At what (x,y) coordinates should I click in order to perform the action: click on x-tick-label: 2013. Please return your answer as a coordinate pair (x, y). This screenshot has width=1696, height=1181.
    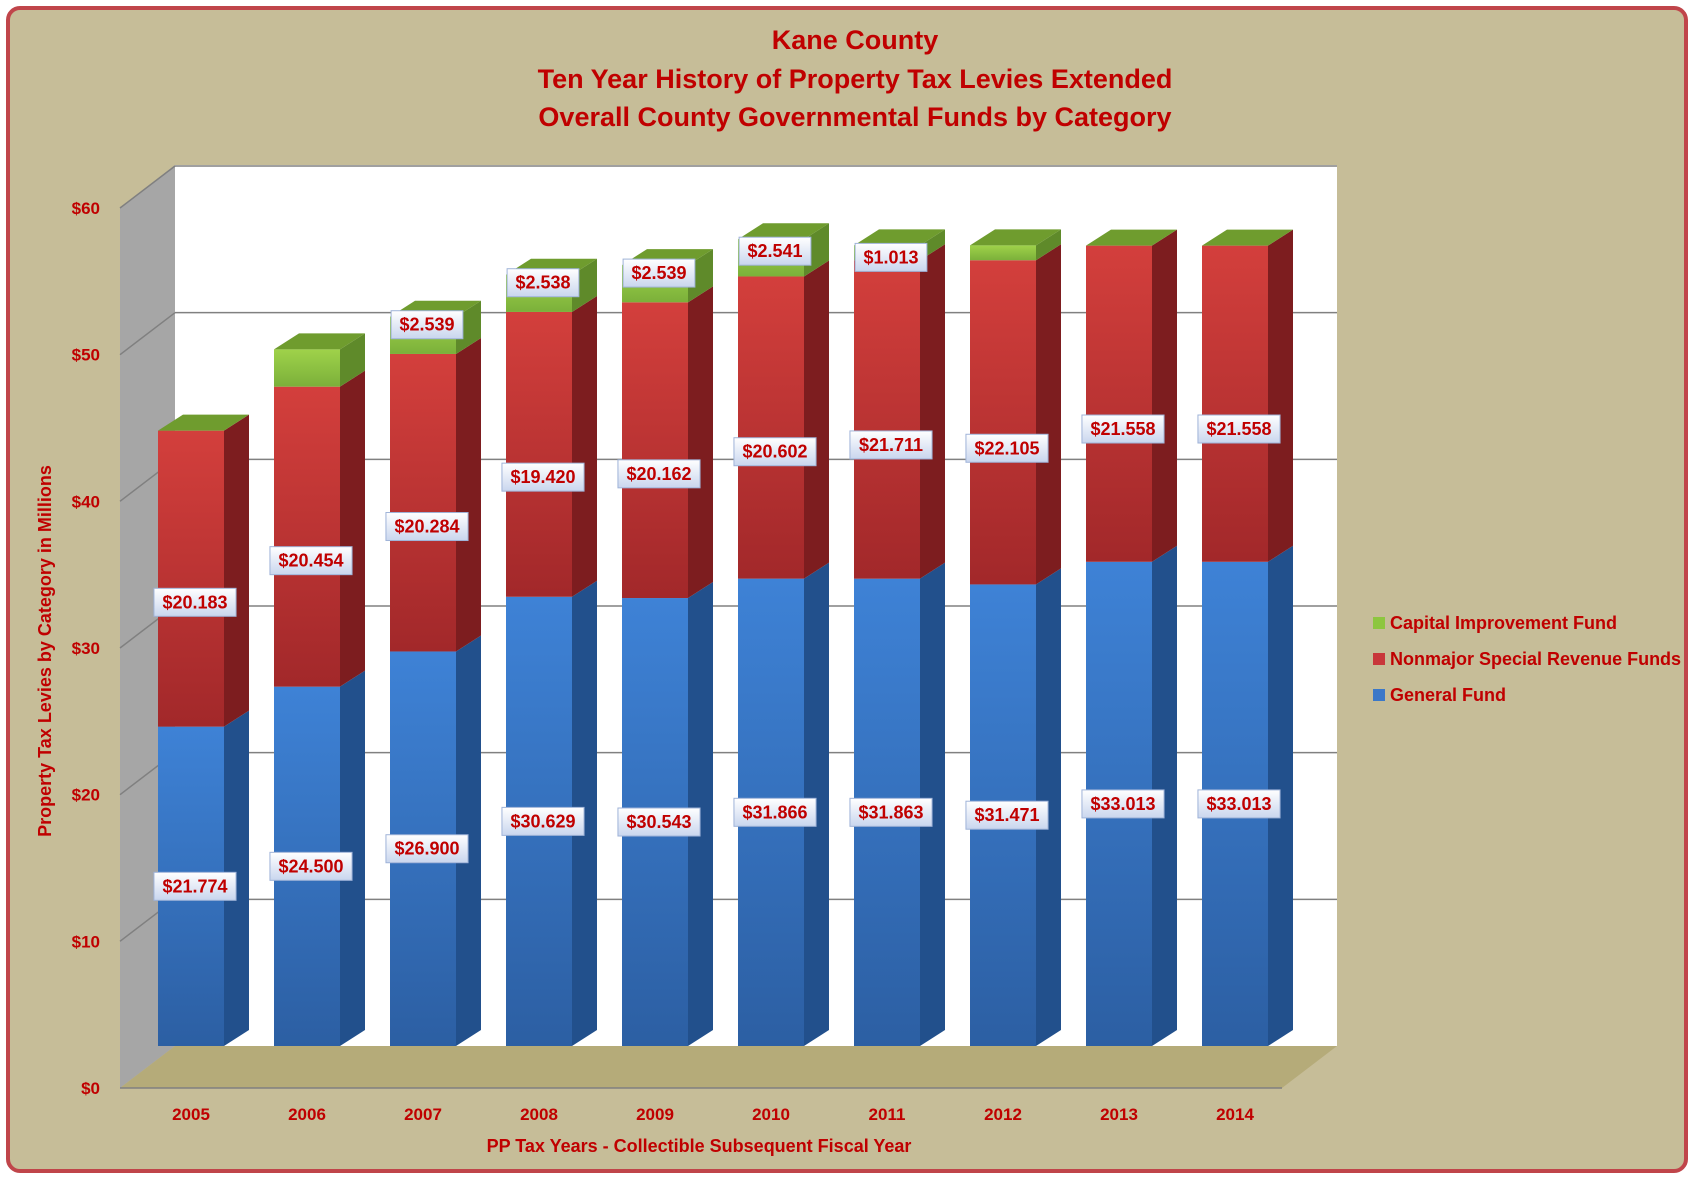
    Looking at the image, I should click on (1119, 1114).